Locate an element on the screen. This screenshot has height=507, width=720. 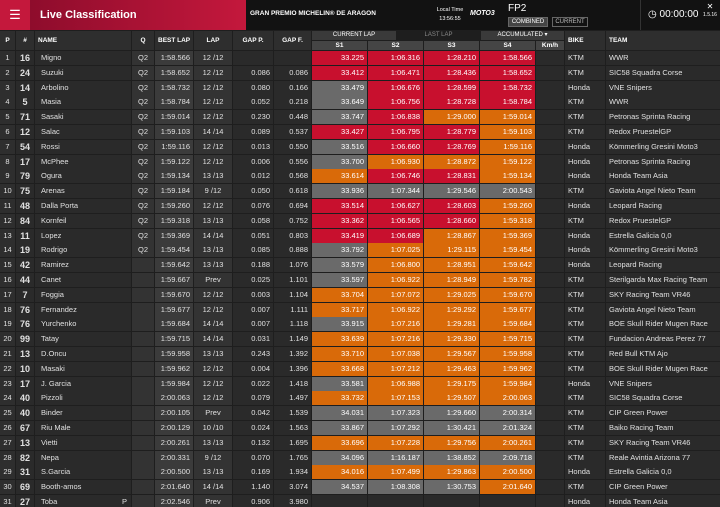
cell-s4: 1:59.014 is located at coordinates (507, 117).